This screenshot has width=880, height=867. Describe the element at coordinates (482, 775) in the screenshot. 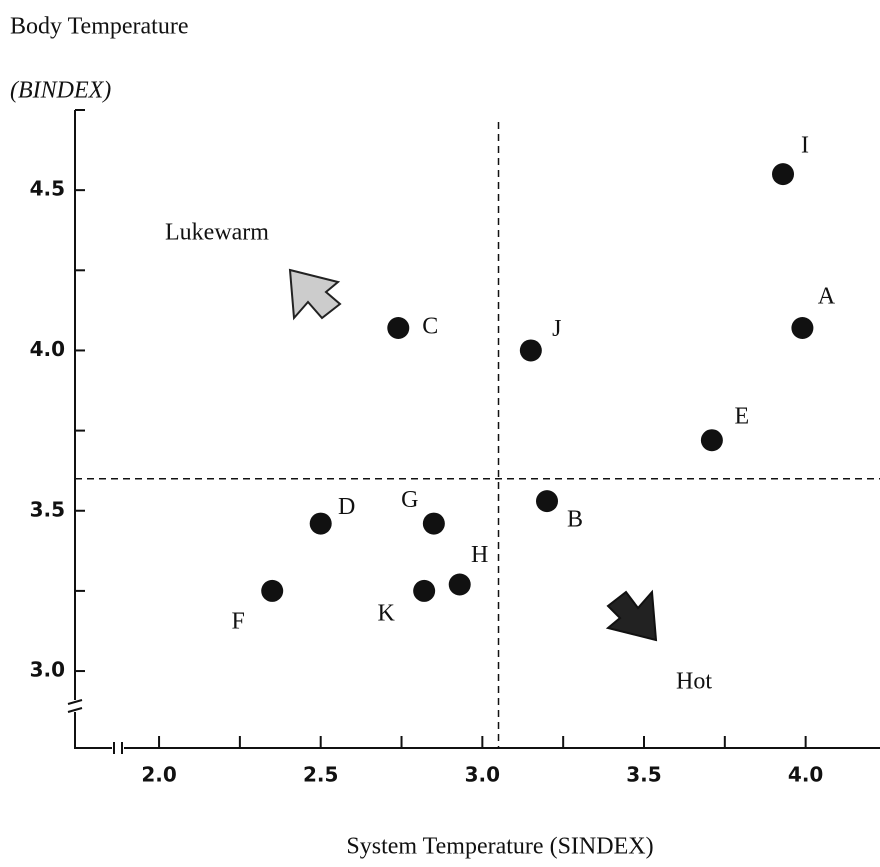

I see `x-tick-label: 3.0` at that location.